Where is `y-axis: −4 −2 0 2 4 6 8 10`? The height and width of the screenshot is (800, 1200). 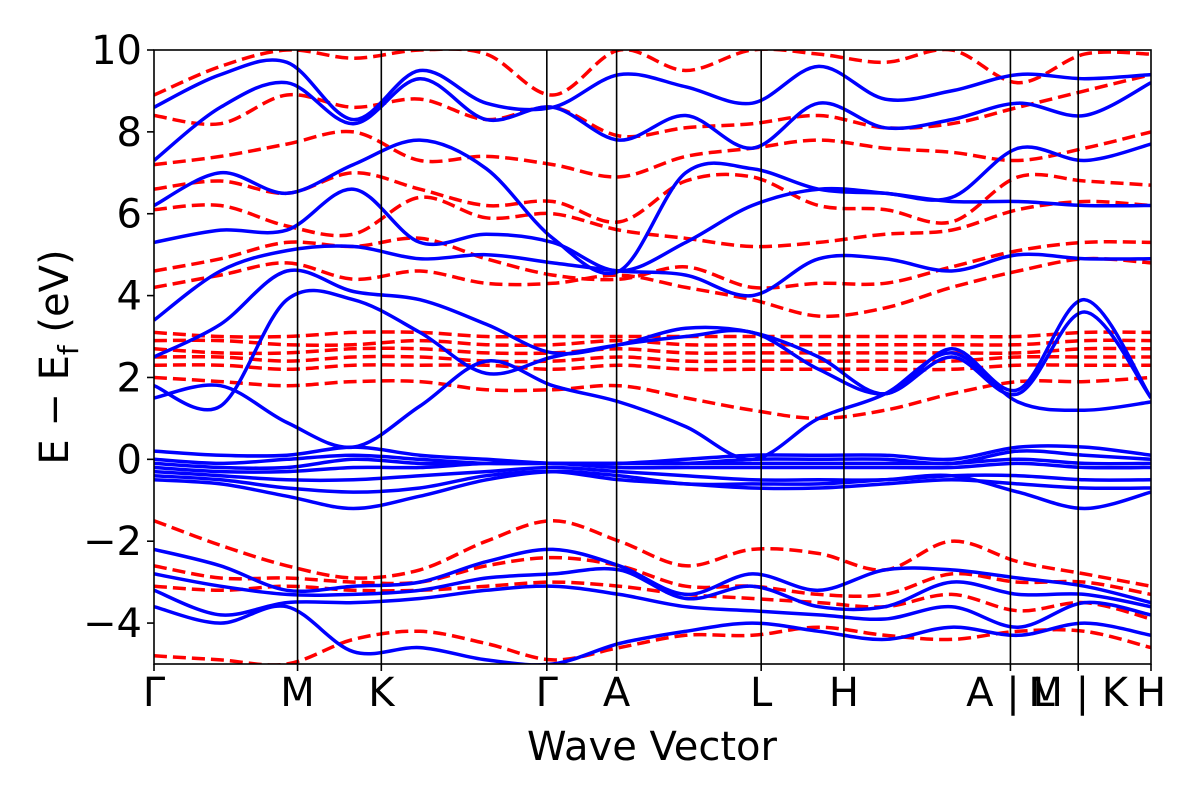 y-axis: −4 −2 0 2 4 6 8 10 is located at coordinates (118, 337).